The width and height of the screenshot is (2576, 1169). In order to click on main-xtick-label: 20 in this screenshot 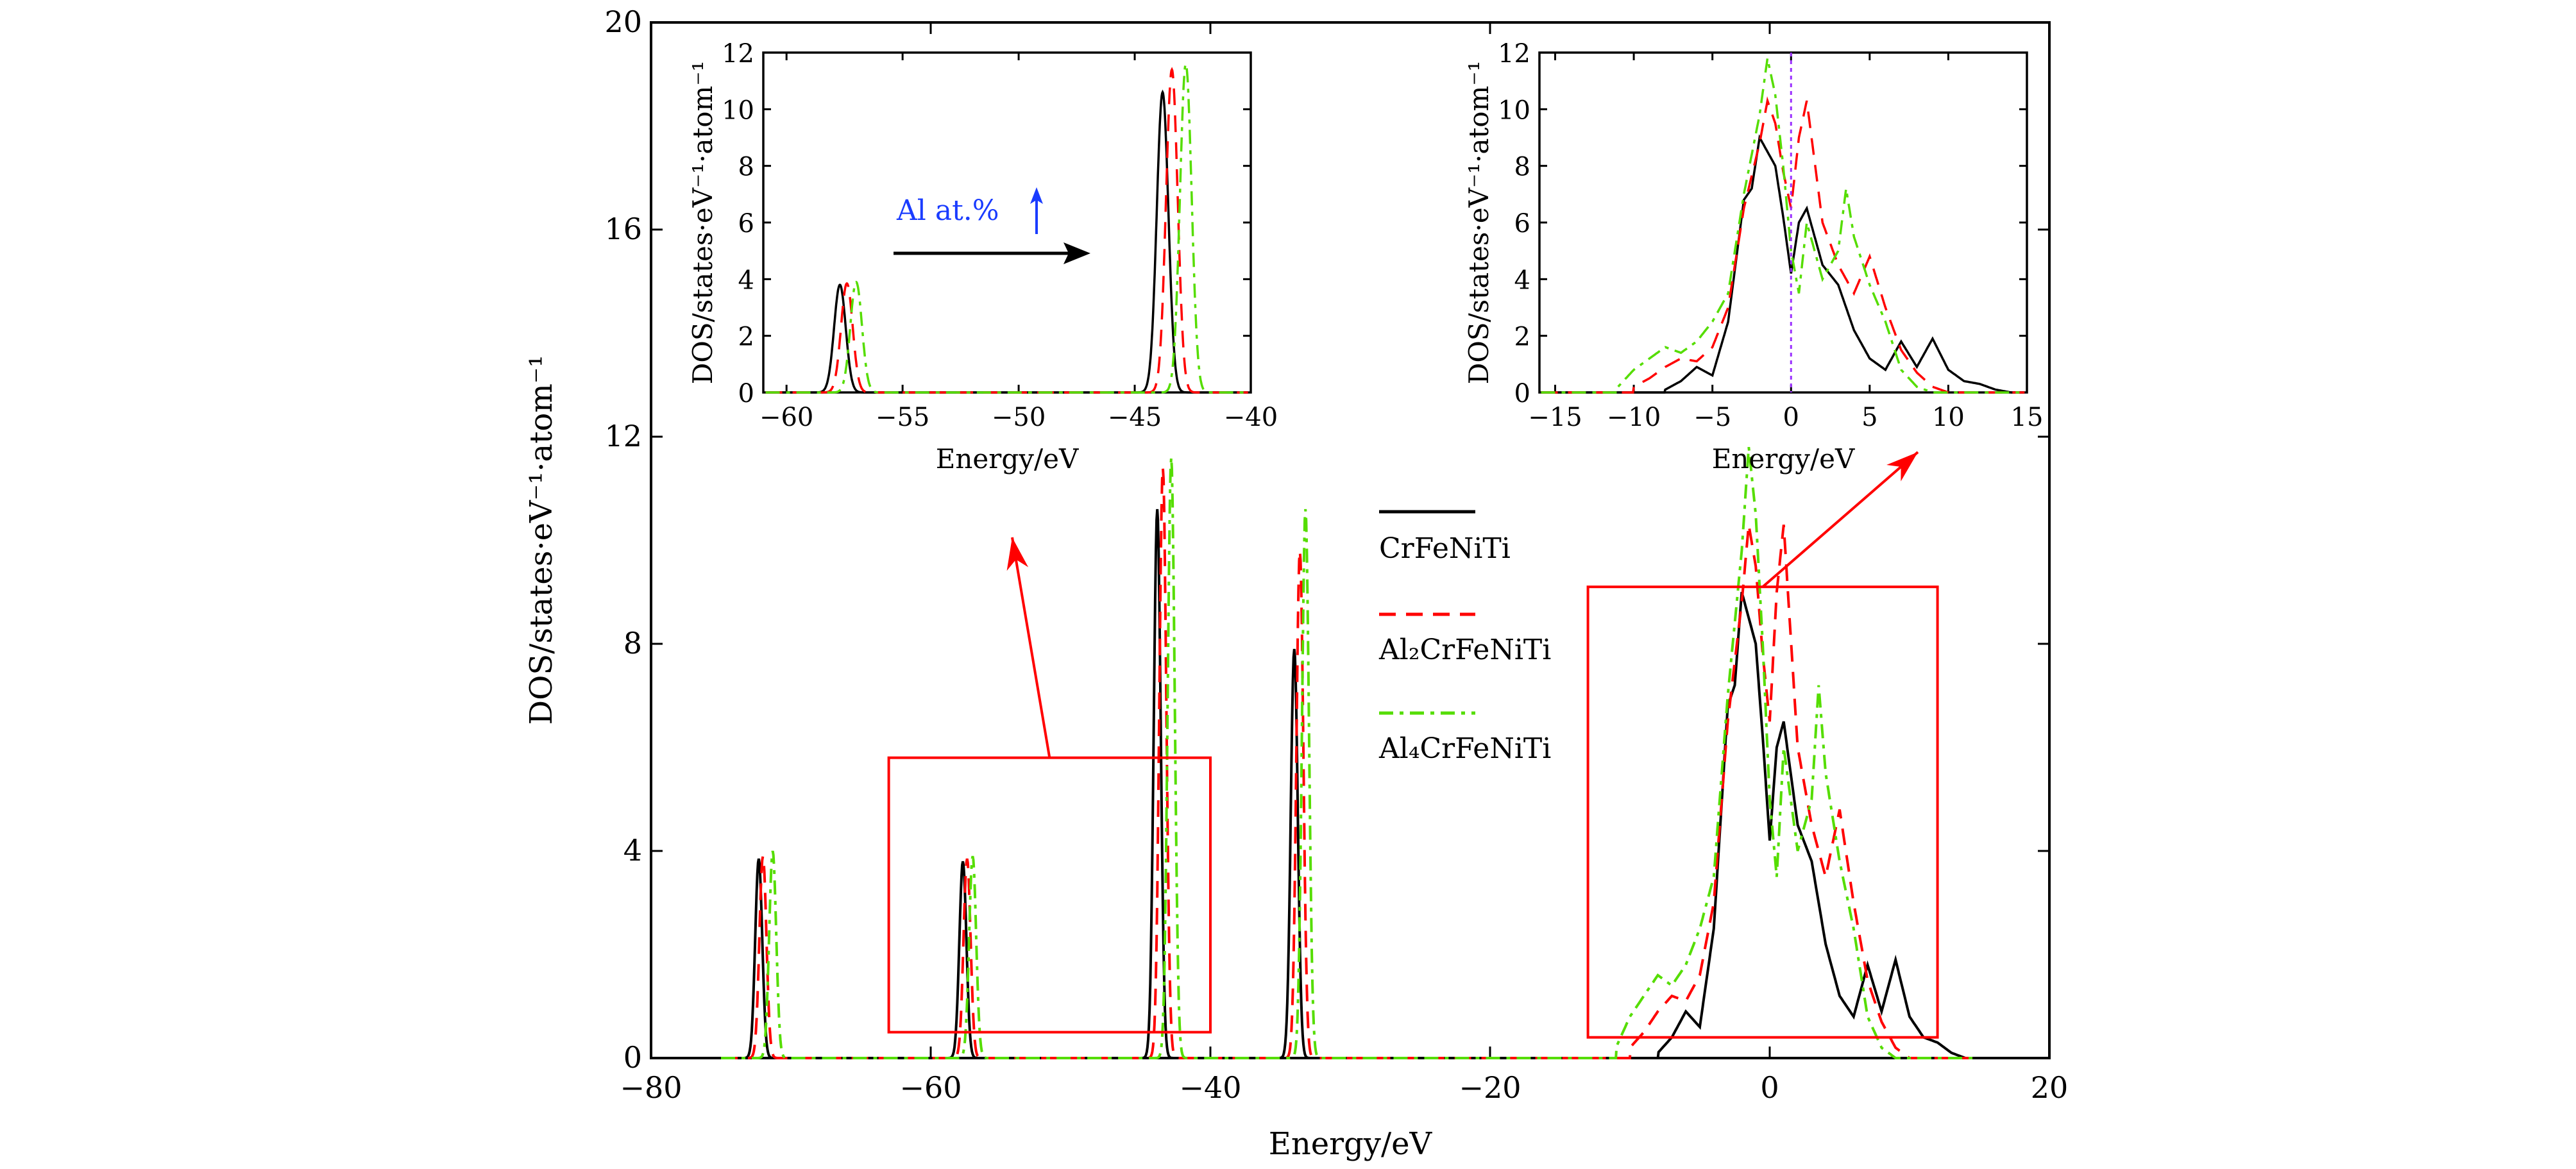, I will do `click(2050, 1087)`.